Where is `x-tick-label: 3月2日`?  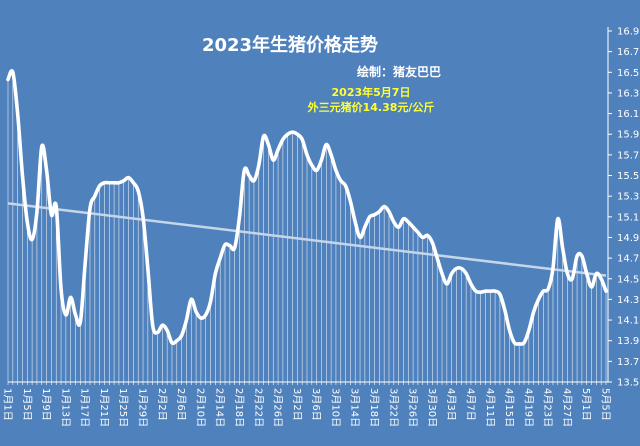 x-tick-label: 3月2日 is located at coordinates (297, 404).